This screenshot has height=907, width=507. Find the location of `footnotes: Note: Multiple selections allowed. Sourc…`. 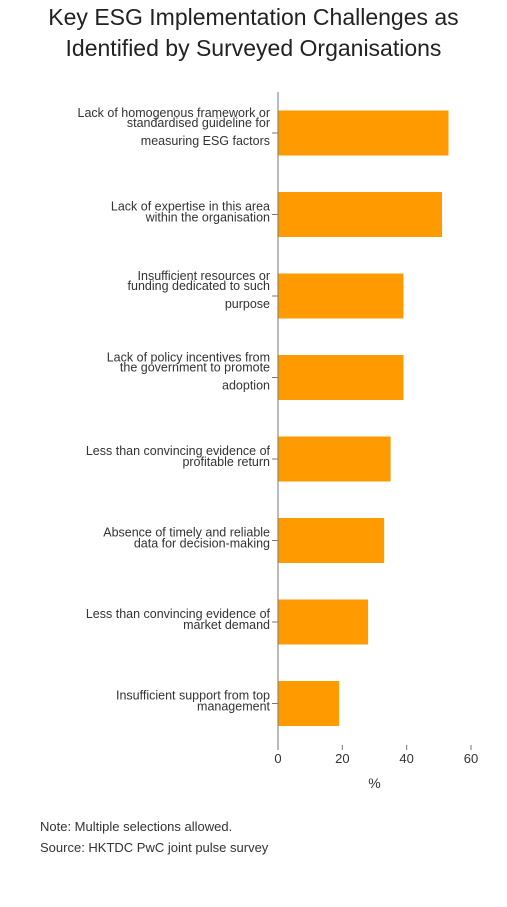

footnotes: Note: Multiple selections allowed. Sourc… is located at coordinates (154, 837).